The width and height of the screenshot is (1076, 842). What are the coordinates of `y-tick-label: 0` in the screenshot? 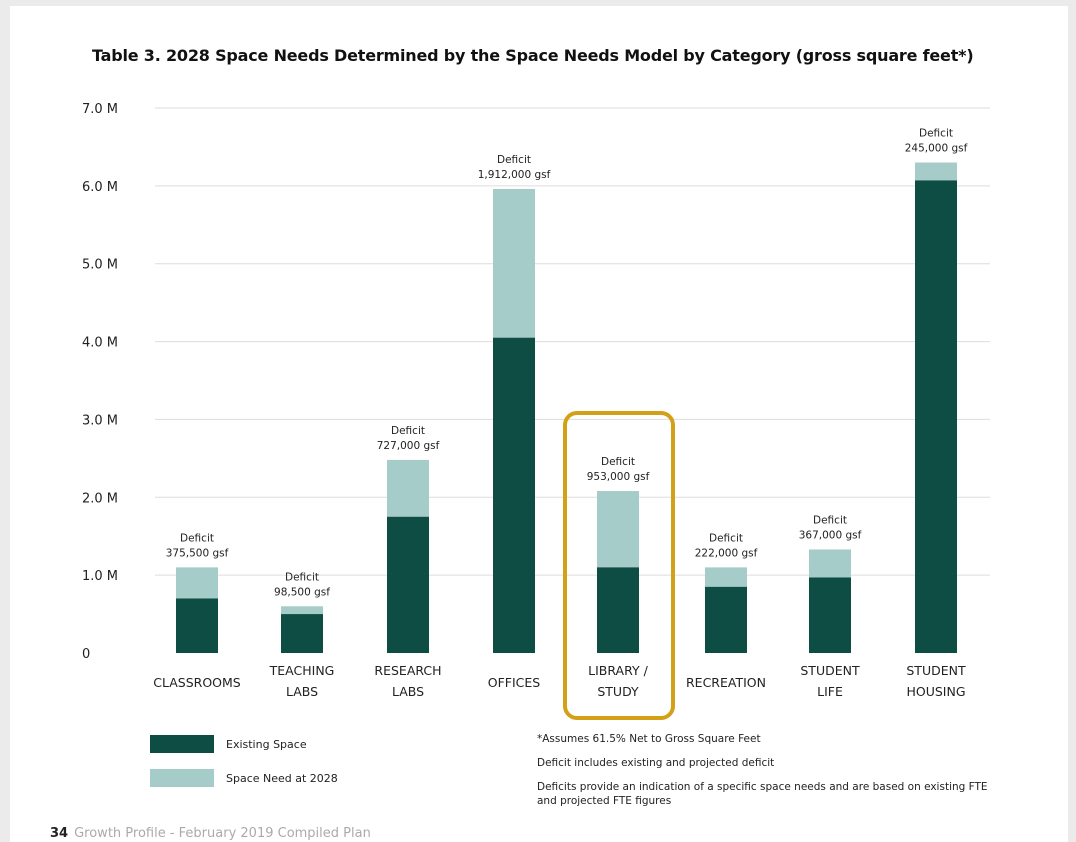 It's located at (86, 654).